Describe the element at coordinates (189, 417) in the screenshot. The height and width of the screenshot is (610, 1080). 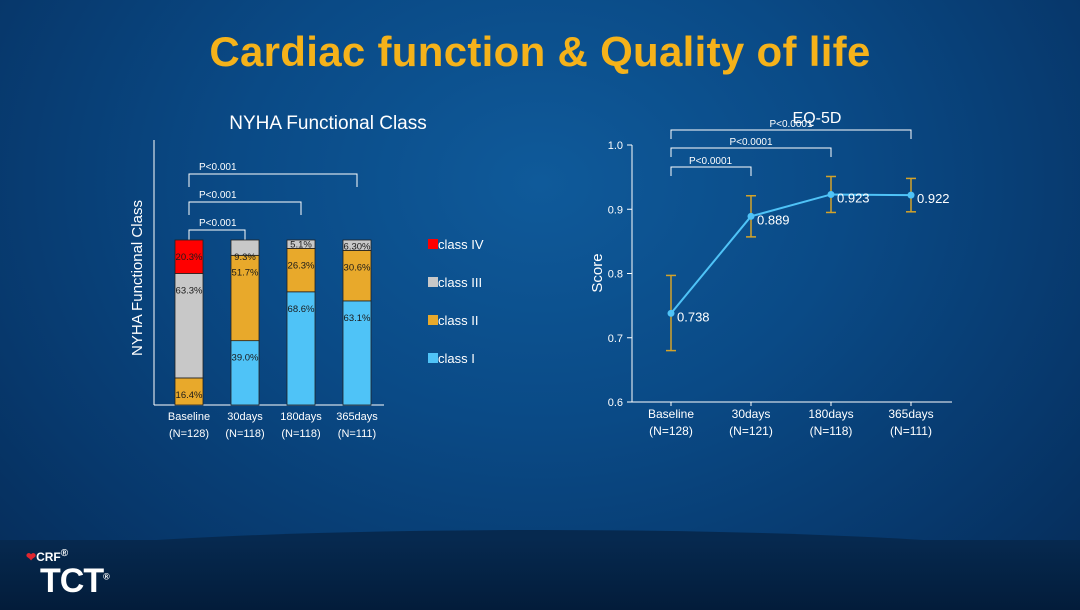
I see `nyha-x-tick-label: Baseline` at that location.